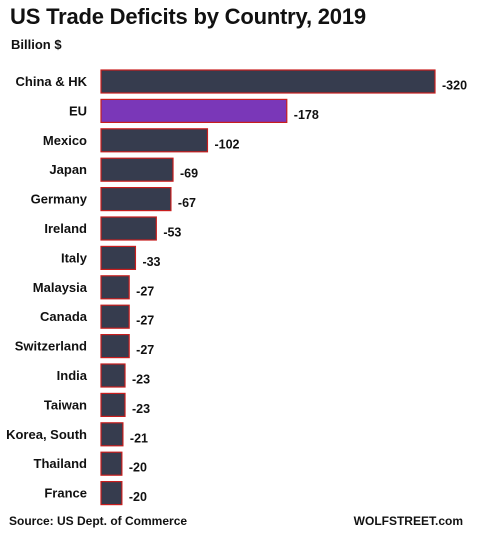 The image size is (479, 534). Describe the element at coordinates (454, 86) in the screenshot. I see `value-label: -320` at that location.